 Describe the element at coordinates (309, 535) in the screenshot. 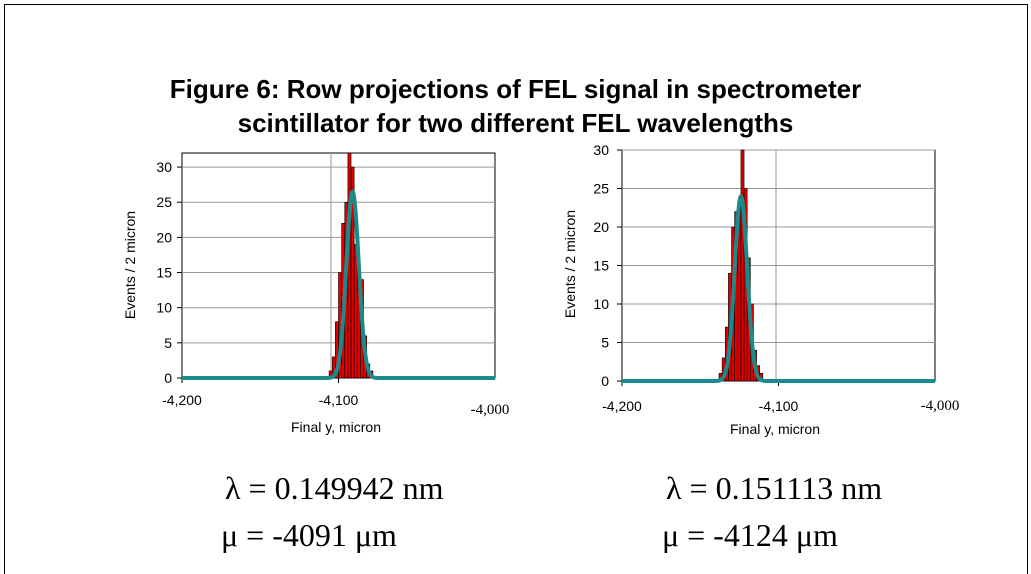

I see `caption-left-mu: μ = -4091 μm` at that location.